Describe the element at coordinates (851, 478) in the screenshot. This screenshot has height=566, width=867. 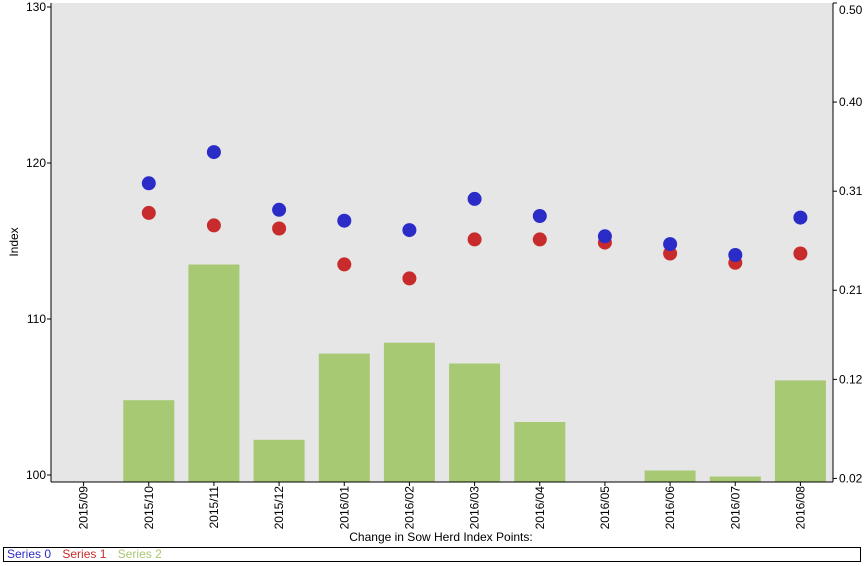
I see `right-tick-label-0.02: 0.02` at that location.